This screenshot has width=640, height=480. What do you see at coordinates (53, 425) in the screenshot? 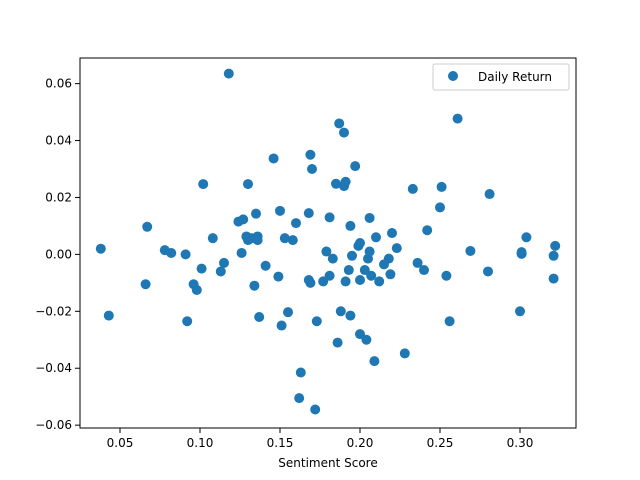
I see `y-tick-label: −0.06` at bounding box center [53, 425].